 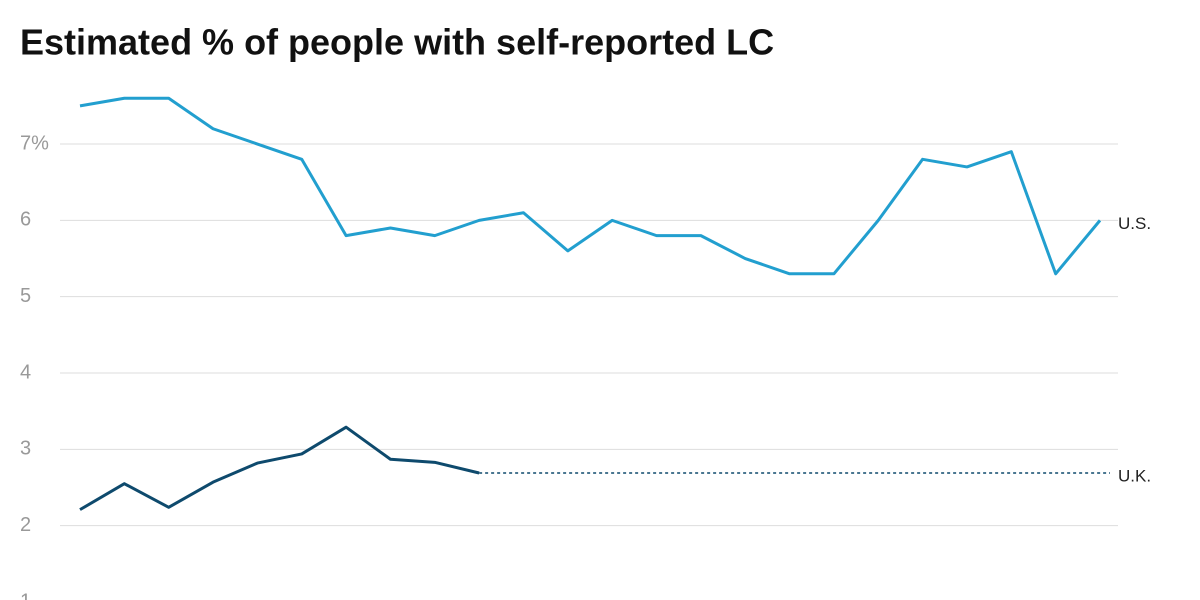 What do you see at coordinates (34, 143) in the screenshot?
I see `y-tick-label: 7%` at bounding box center [34, 143].